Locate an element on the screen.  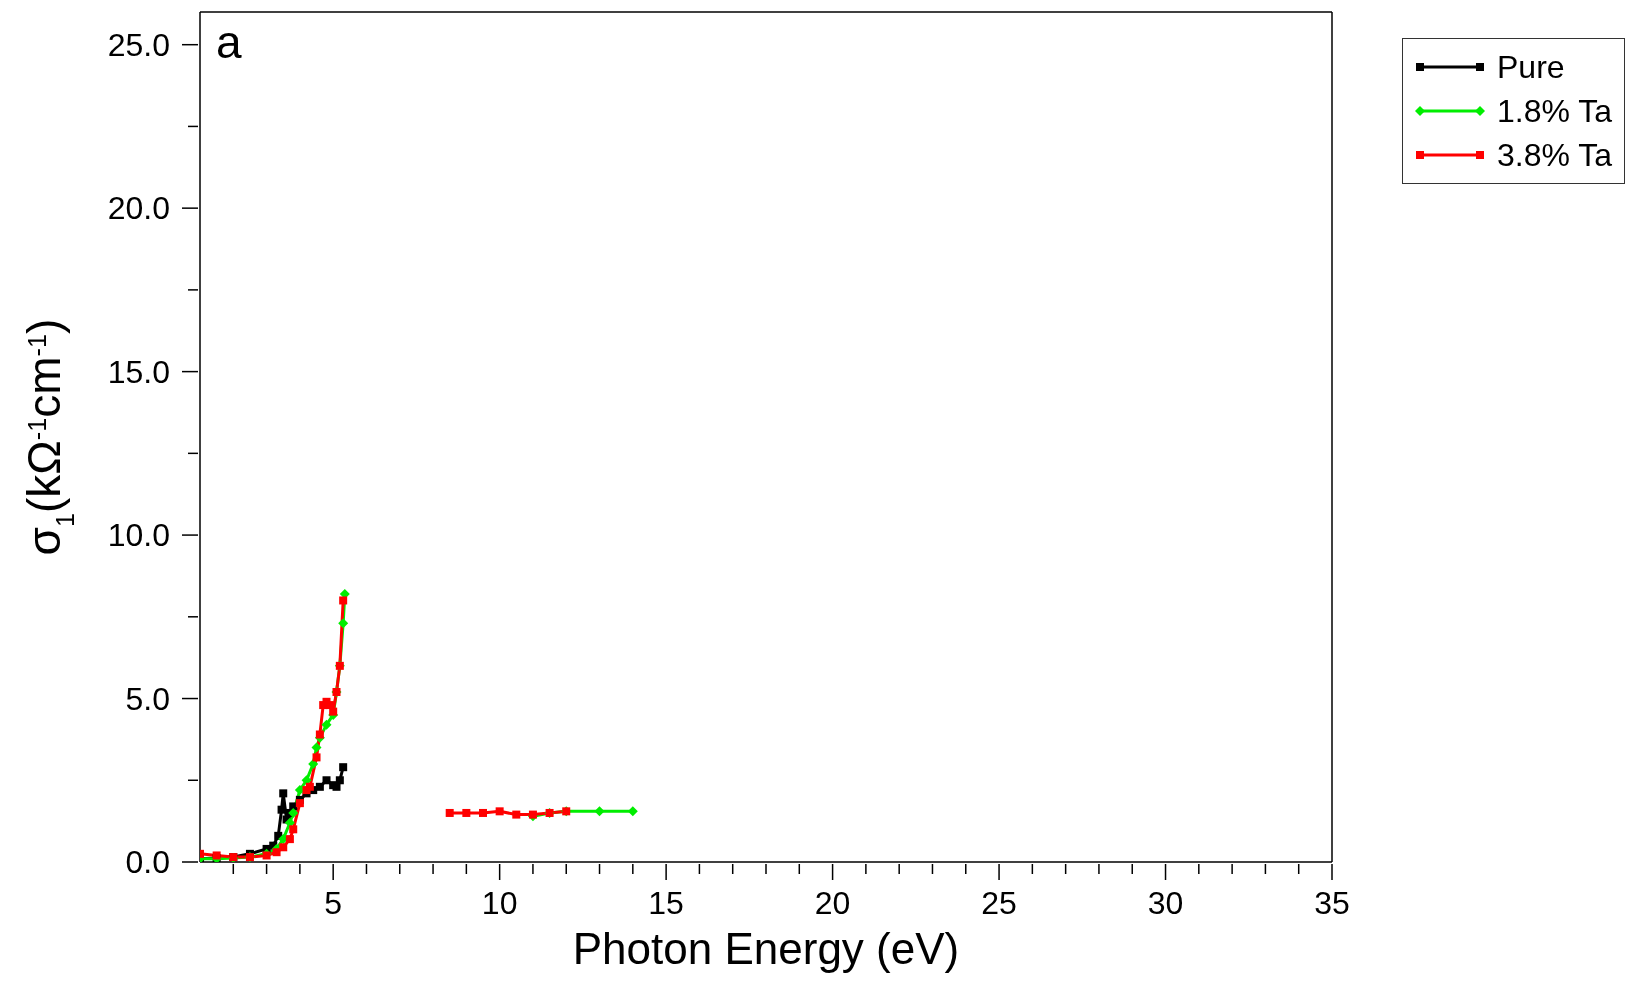
legend-label: Pure is located at coordinates (1531, 67).